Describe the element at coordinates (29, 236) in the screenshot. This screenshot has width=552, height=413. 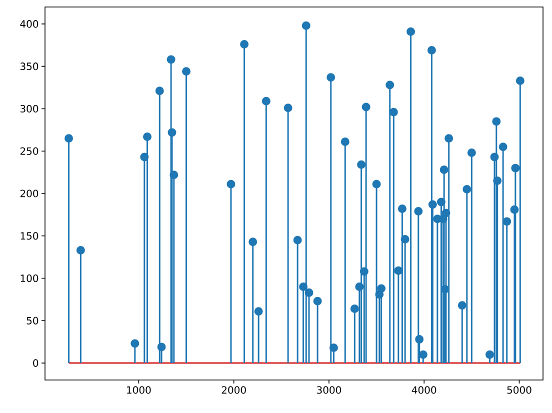
I see `y-tick-label: 150` at that location.